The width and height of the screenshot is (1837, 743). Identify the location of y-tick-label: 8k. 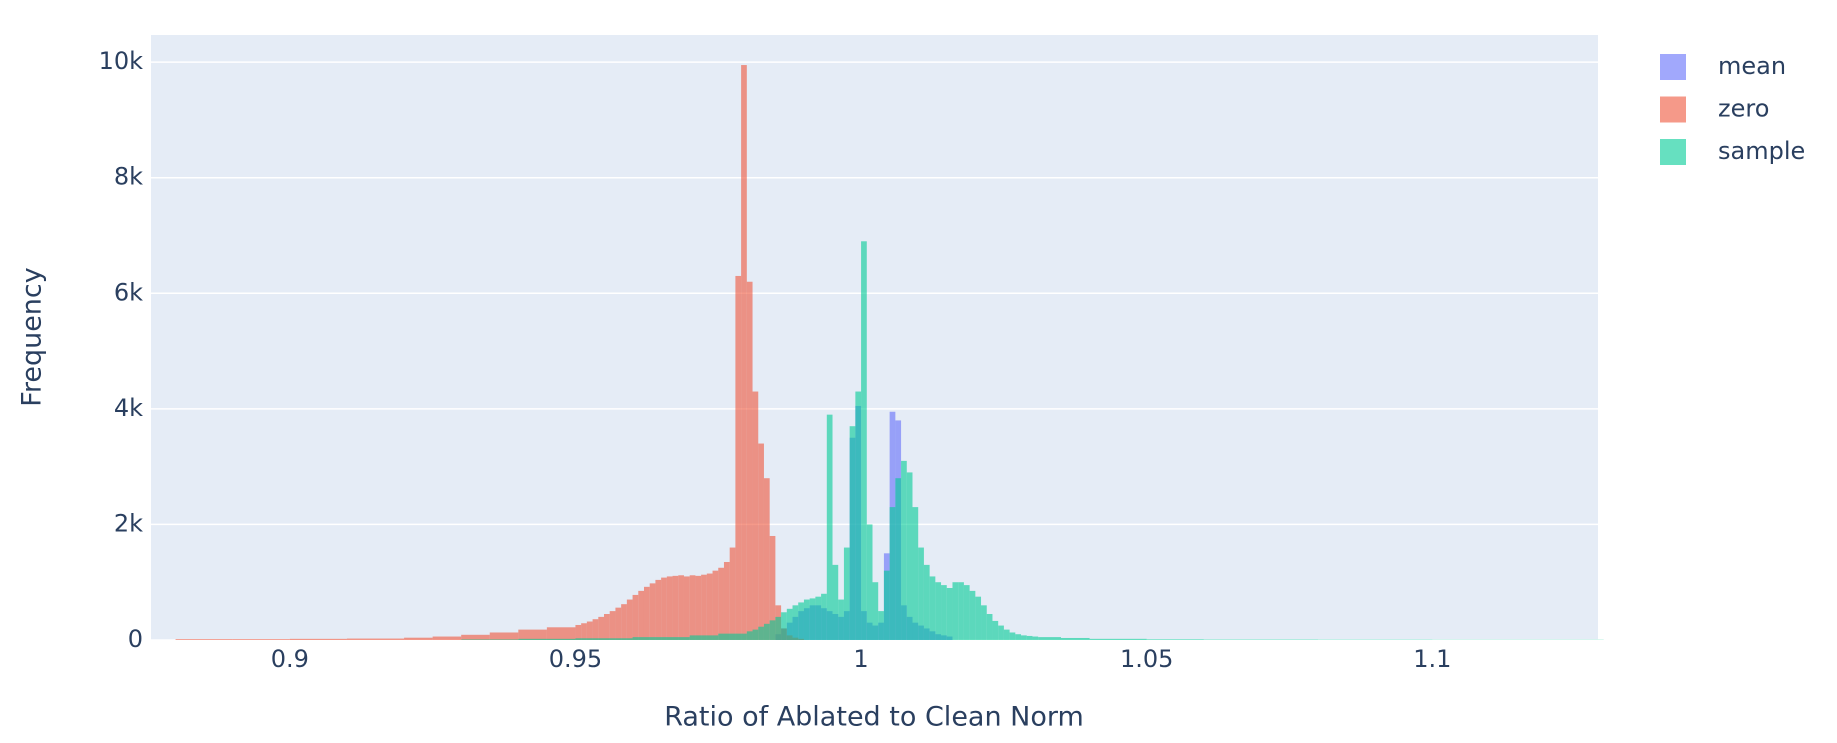
(128, 177).